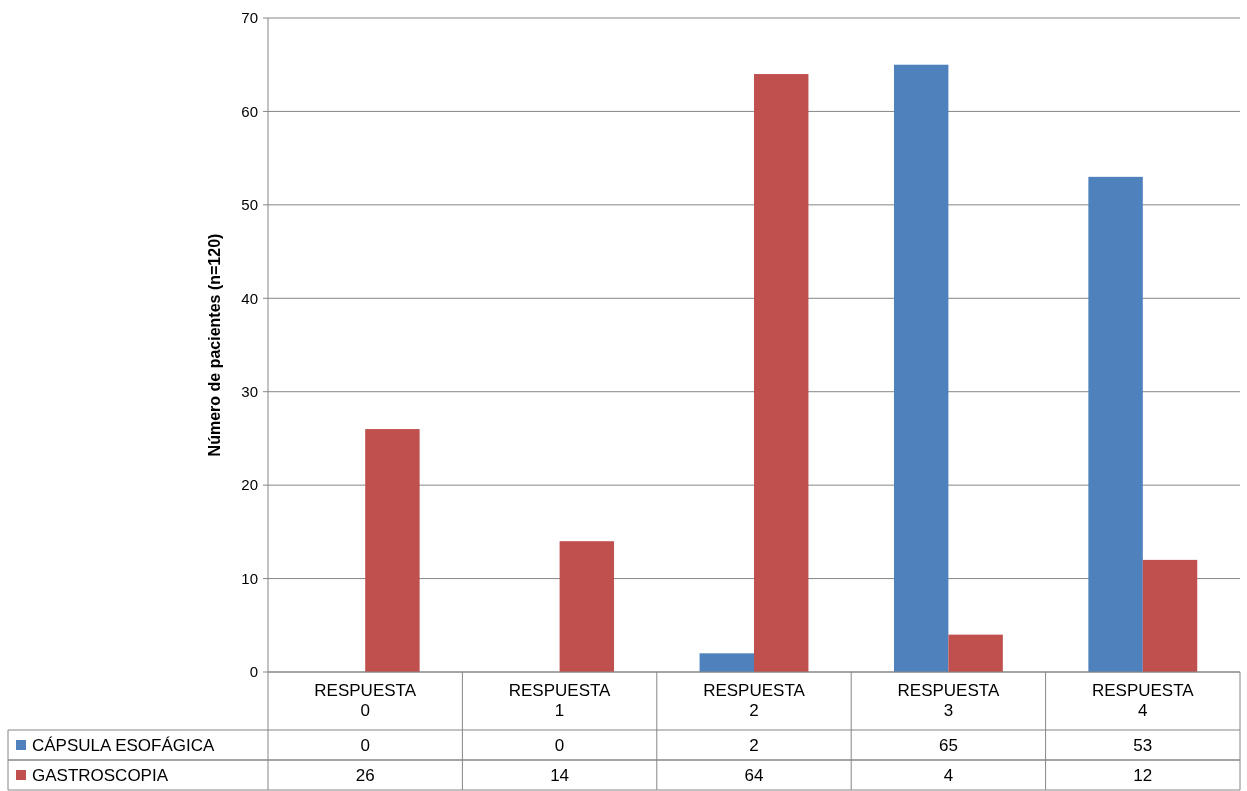 Image resolution: width=1247 pixels, height=791 pixels. Describe the element at coordinates (249, 298) in the screenshot. I see `y-tick-label: 40` at that location.